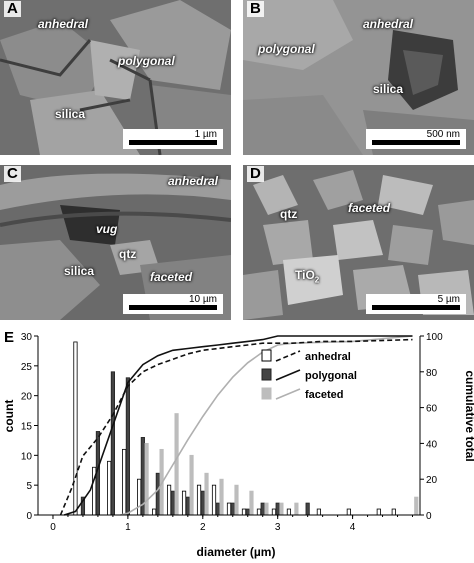  What do you see at coordinates (288, 375) in the screenshot?
I see `legend-line-polygonal` at bounding box center [288, 375].